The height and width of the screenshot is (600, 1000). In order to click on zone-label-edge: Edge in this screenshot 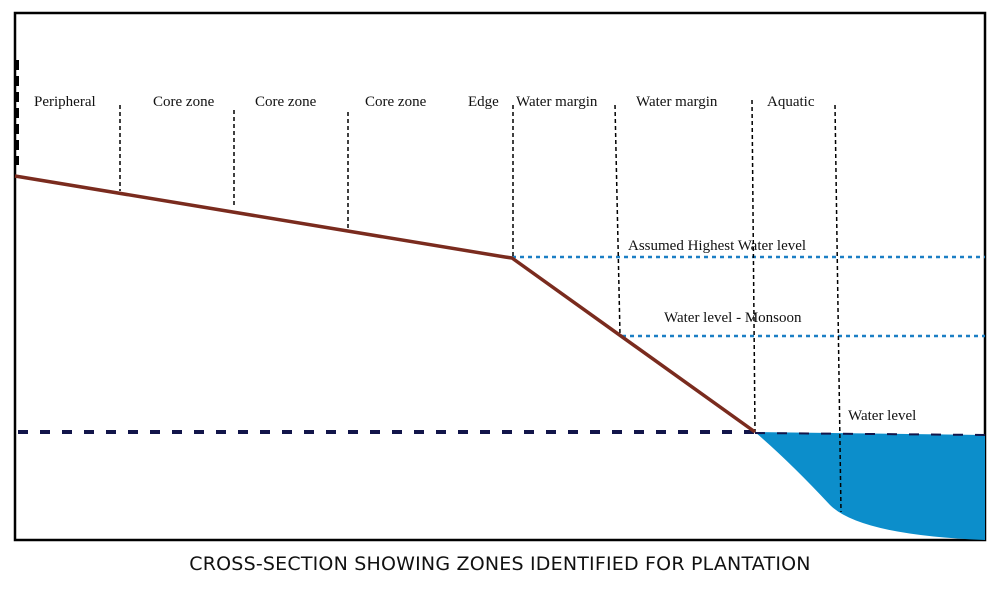, I will do `click(483, 102)`.